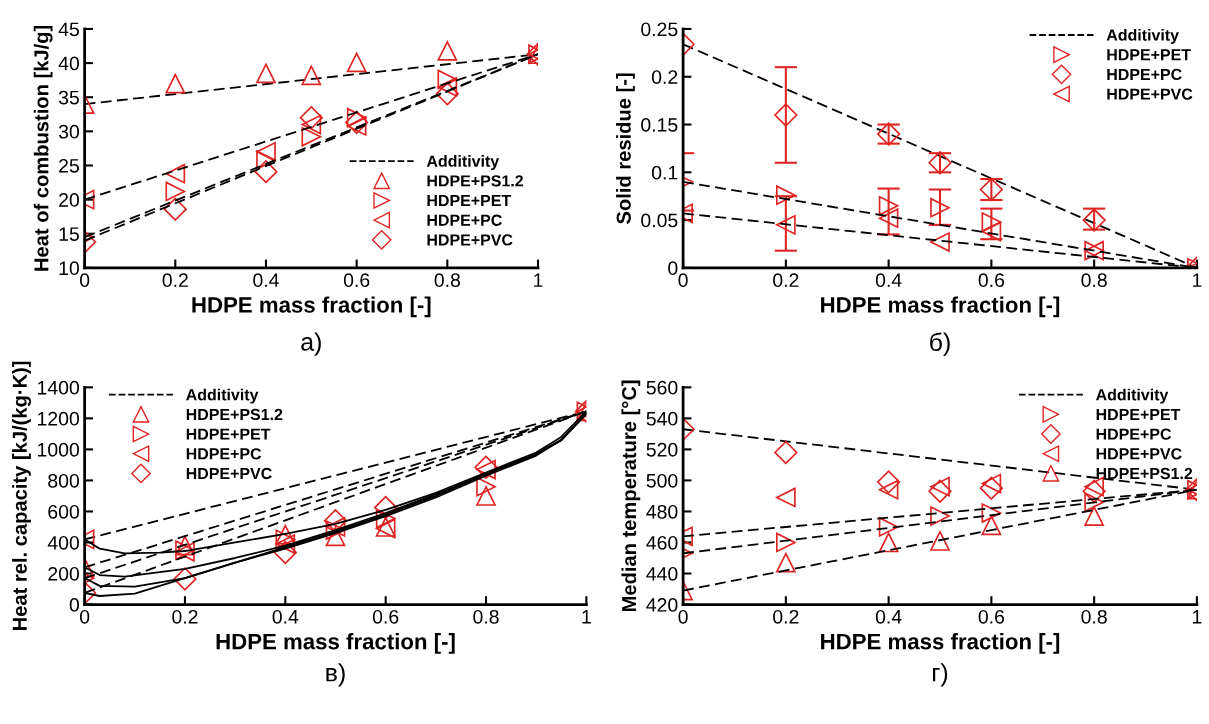  I want to click on y-axis-title: Heat of combustion [kJ/g], so click(43, 148).